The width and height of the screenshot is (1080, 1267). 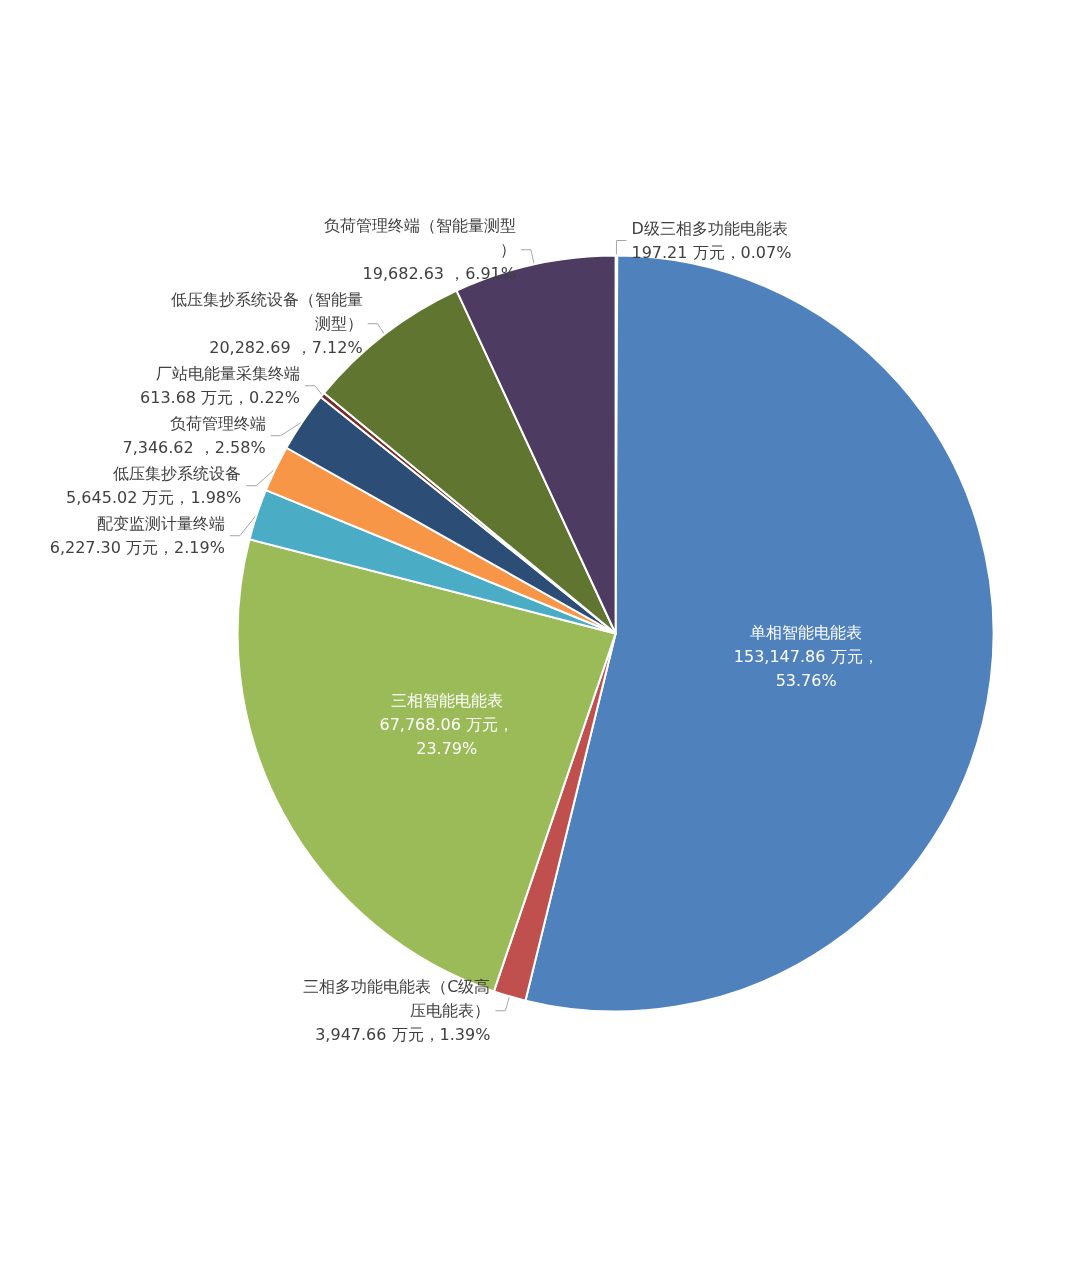 I want to click on slice-label: 单相智能电能表, so click(x=806, y=633).